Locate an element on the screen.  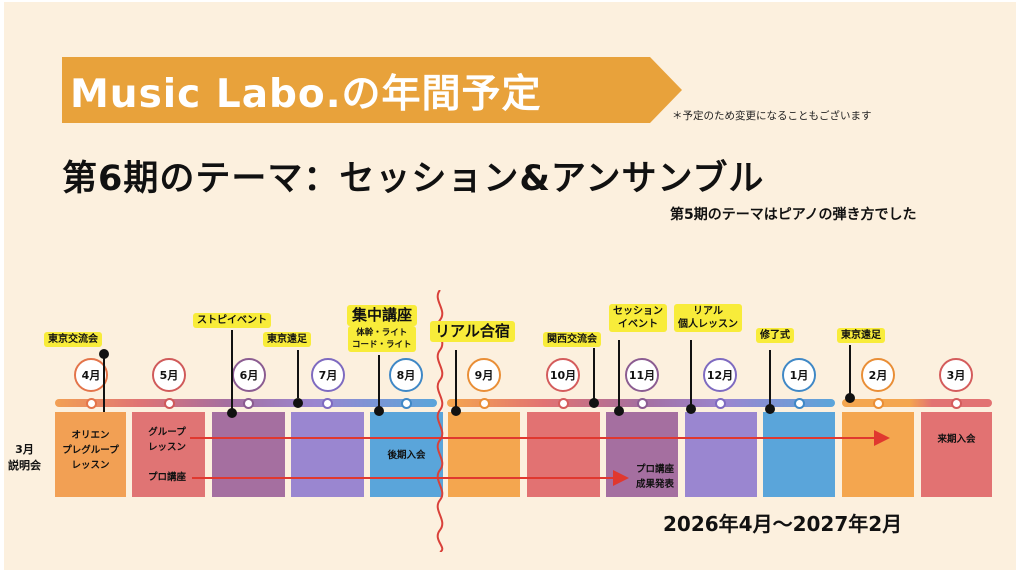
month-marker-oct is located at coordinates (563, 403).